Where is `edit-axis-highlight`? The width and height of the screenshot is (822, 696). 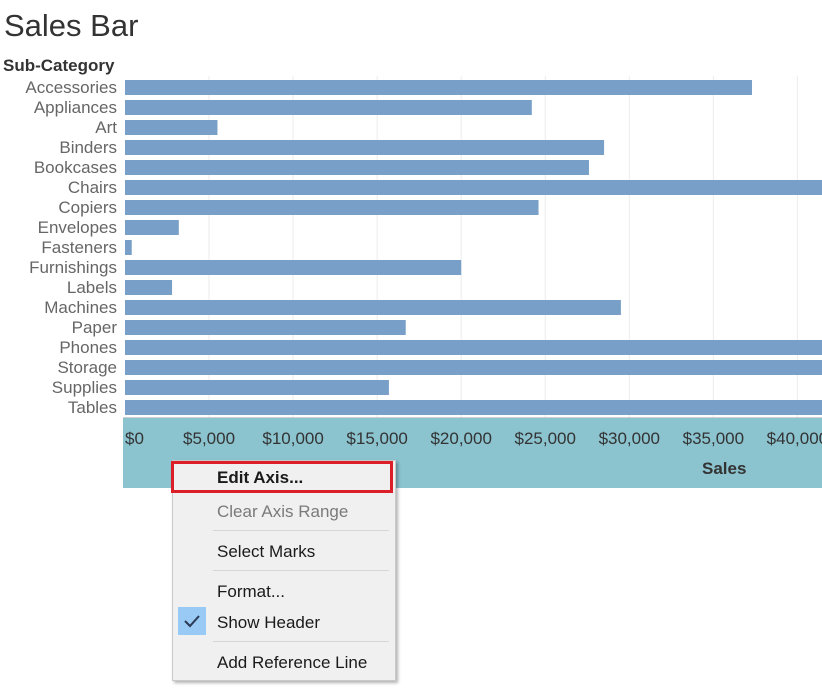
edit-axis-highlight is located at coordinates (282, 477).